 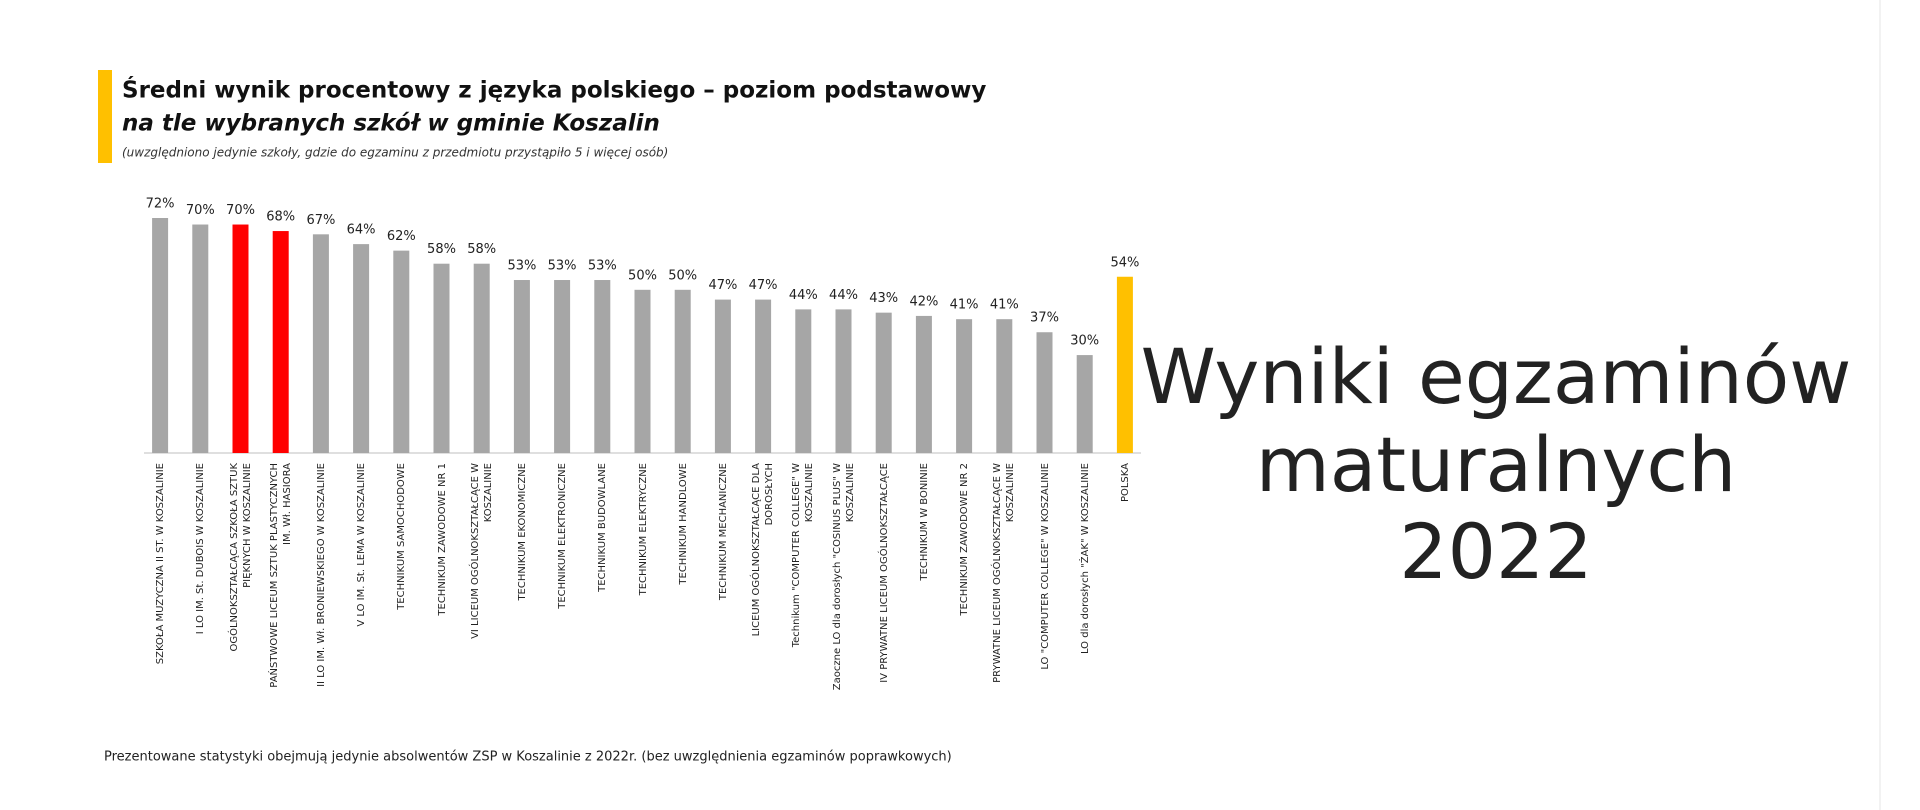 What do you see at coordinates (1125, 483) in the screenshot?
I see `x-tick-text: POLSKA` at bounding box center [1125, 483].